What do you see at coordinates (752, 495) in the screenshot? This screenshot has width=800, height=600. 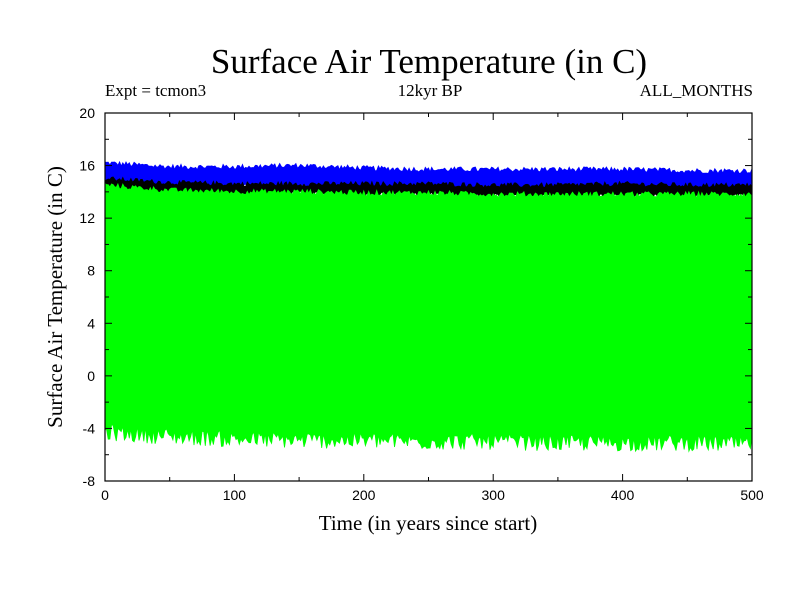 I see `x-tick-label: 500` at bounding box center [752, 495].